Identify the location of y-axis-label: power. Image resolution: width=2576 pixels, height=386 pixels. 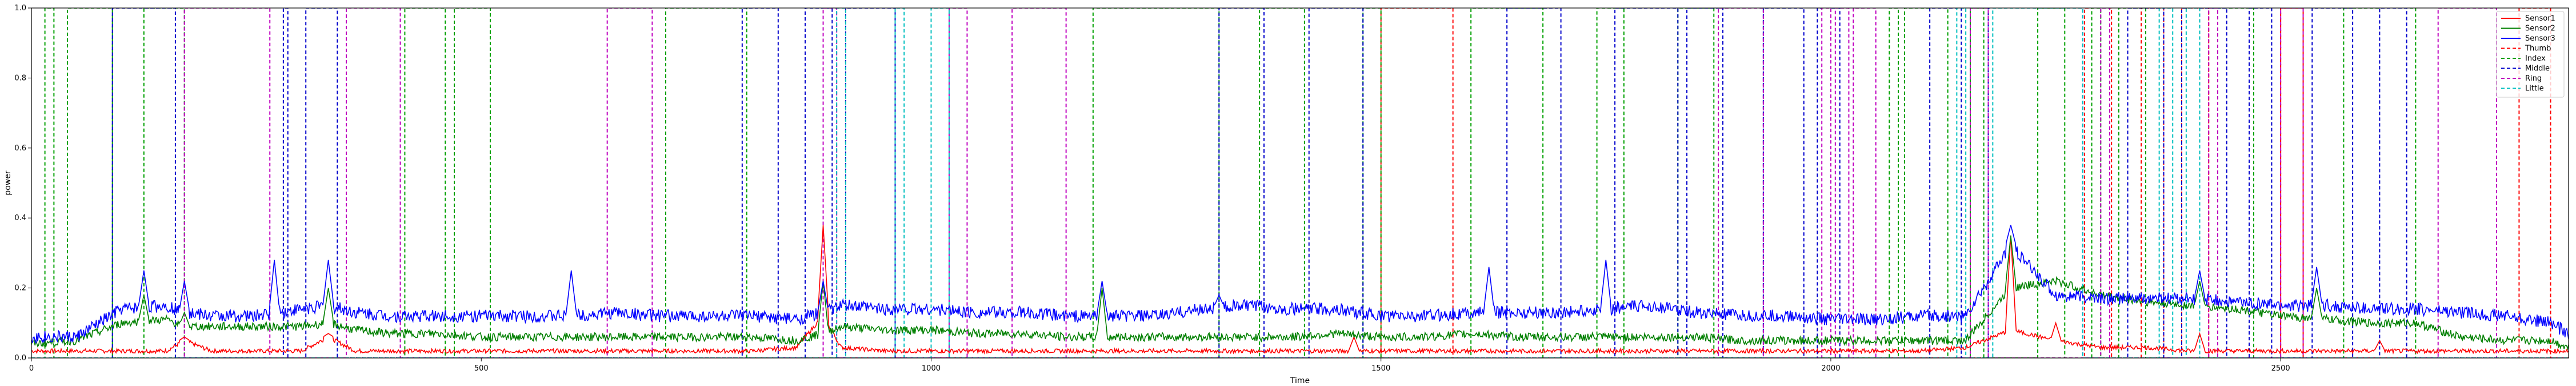
(8, 183).